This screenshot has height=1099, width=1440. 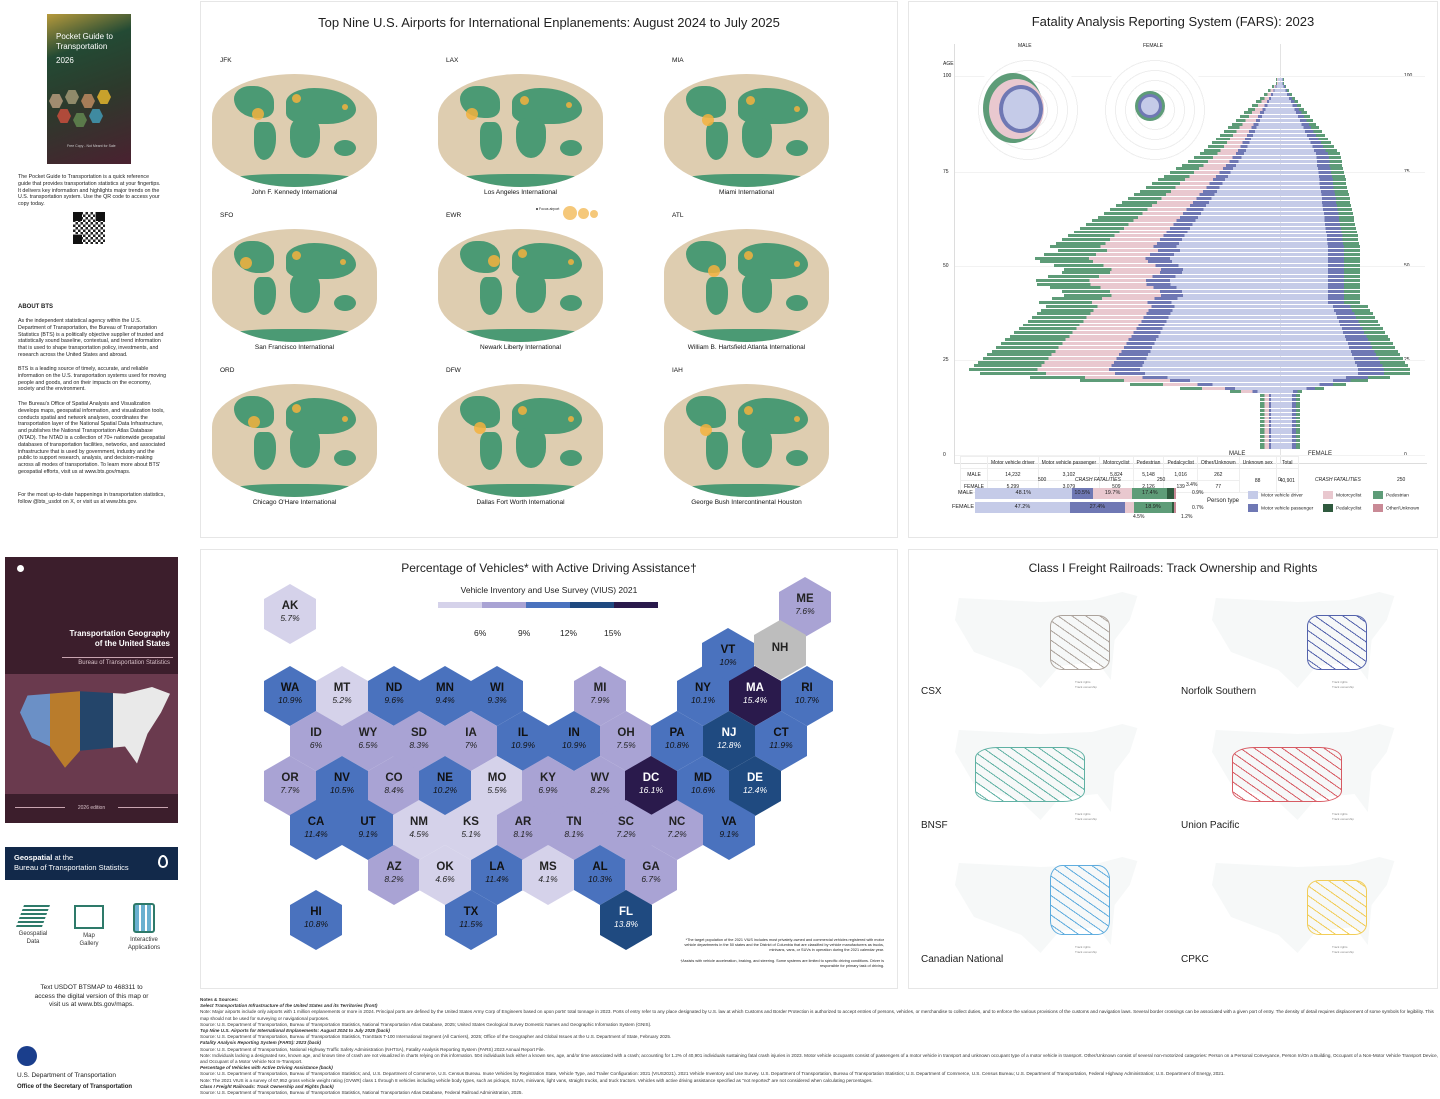 What do you see at coordinates (33, 916) in the screenshot?
I see `layers-icon` at bounding box center [33, 916].